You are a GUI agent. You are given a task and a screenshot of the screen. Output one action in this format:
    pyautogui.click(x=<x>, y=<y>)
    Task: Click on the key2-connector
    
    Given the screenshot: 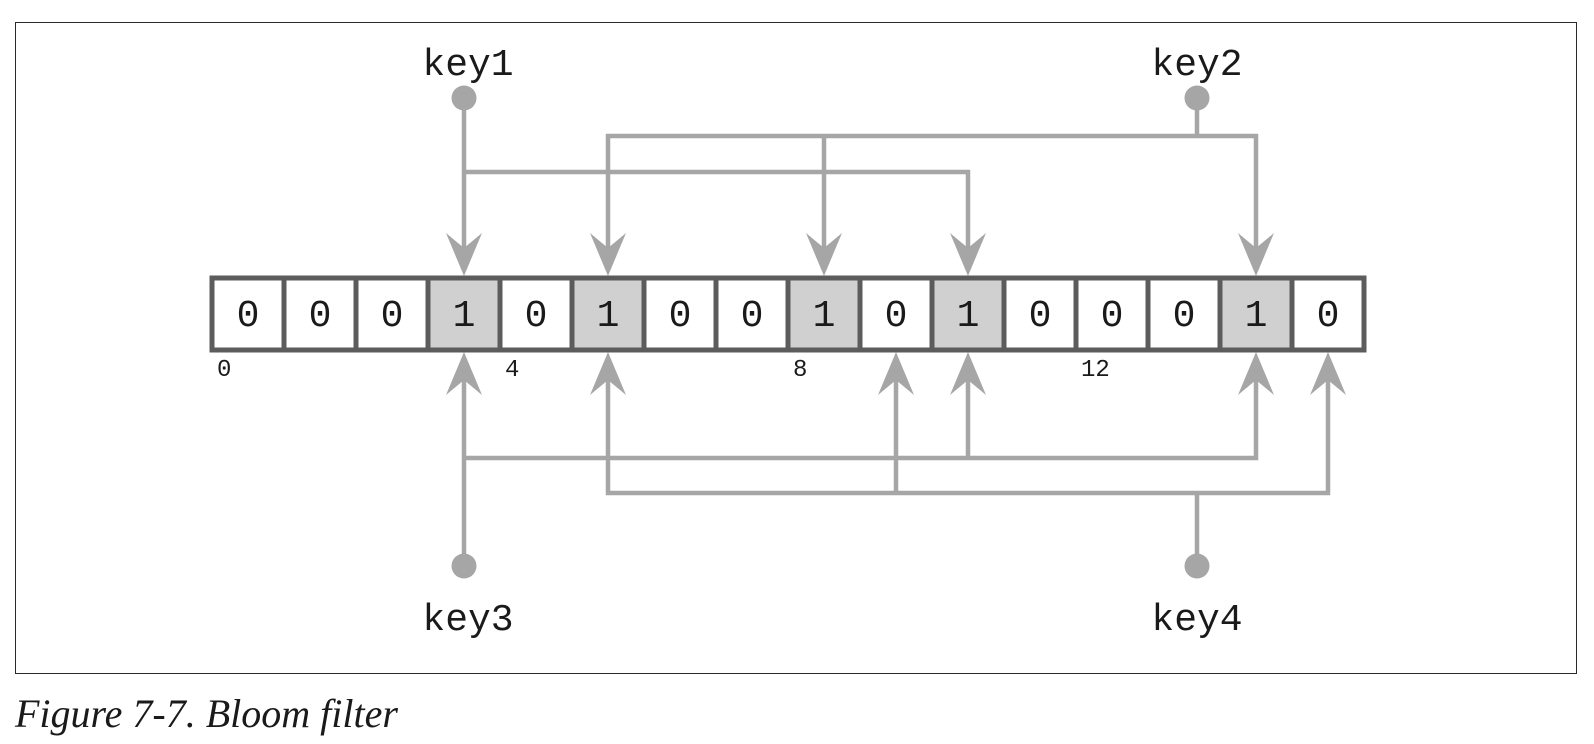 What is the action you would take?
    pyautogui.click(x=932, y=194)
    